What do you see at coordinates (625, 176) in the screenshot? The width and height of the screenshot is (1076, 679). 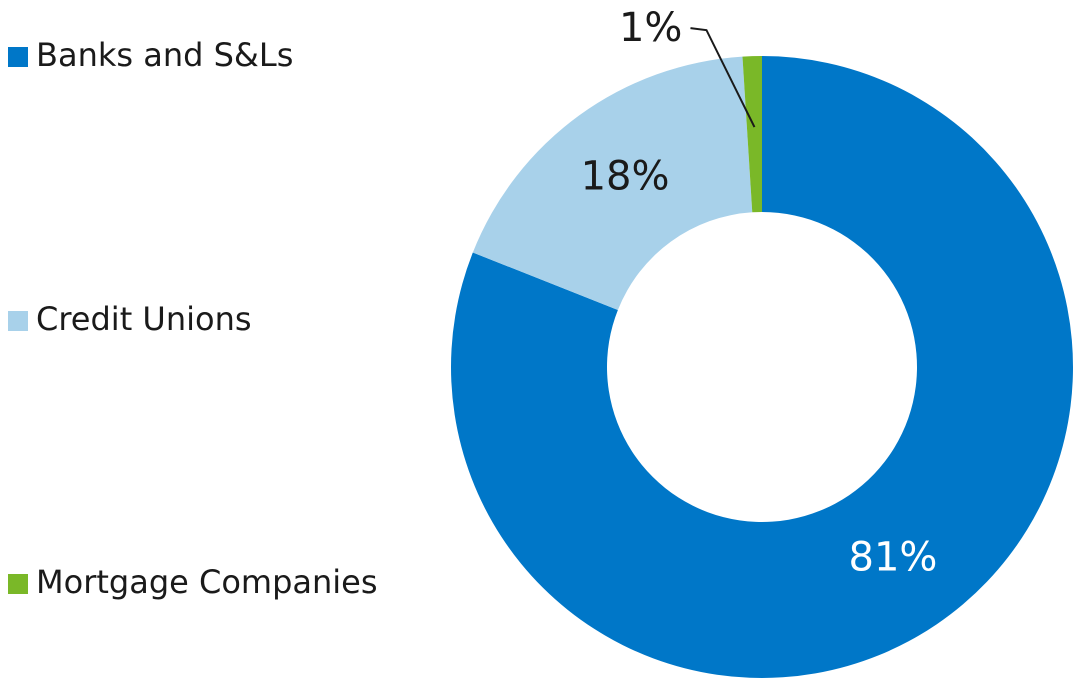 I see `value-label: 18%` at bounding box center [625, 176].